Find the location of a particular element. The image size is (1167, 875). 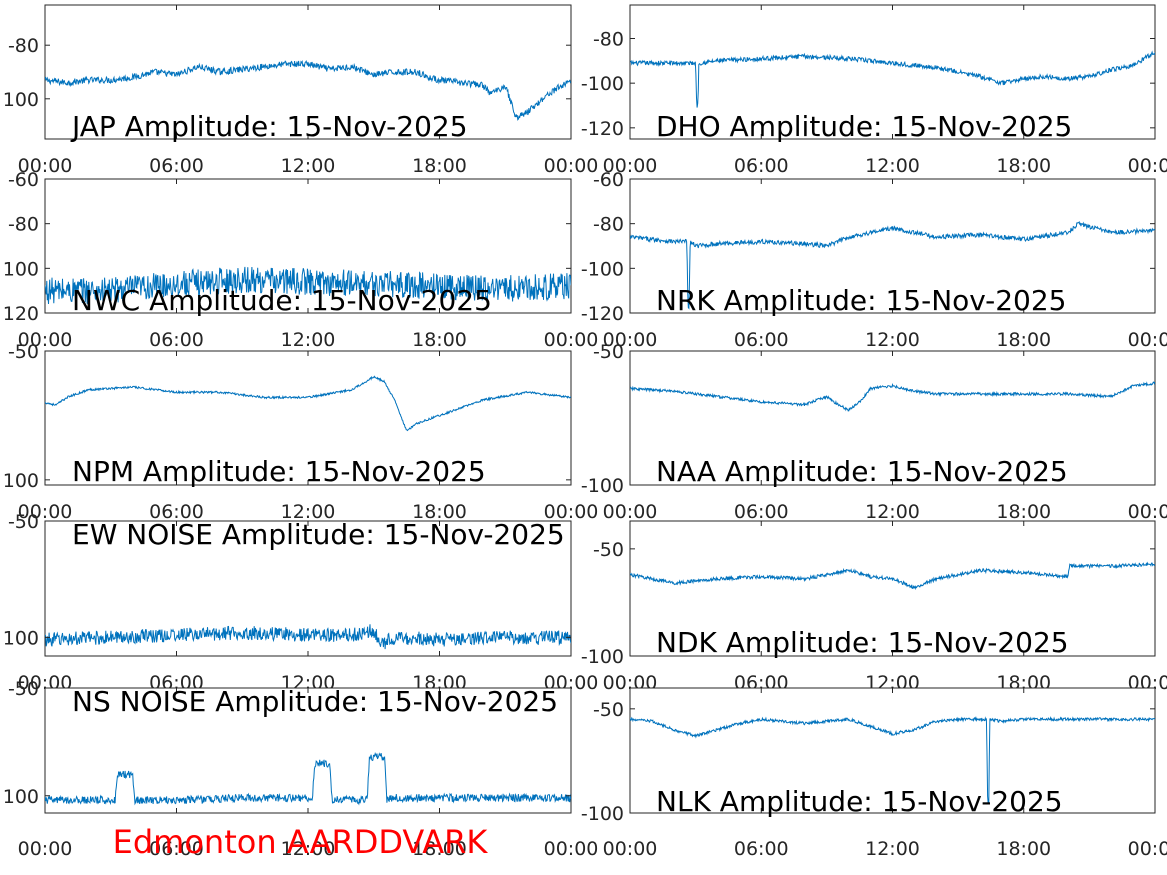

panel-title: NDK Amplitude: 15-Nov-2025 is located at coordinates (862, 642).